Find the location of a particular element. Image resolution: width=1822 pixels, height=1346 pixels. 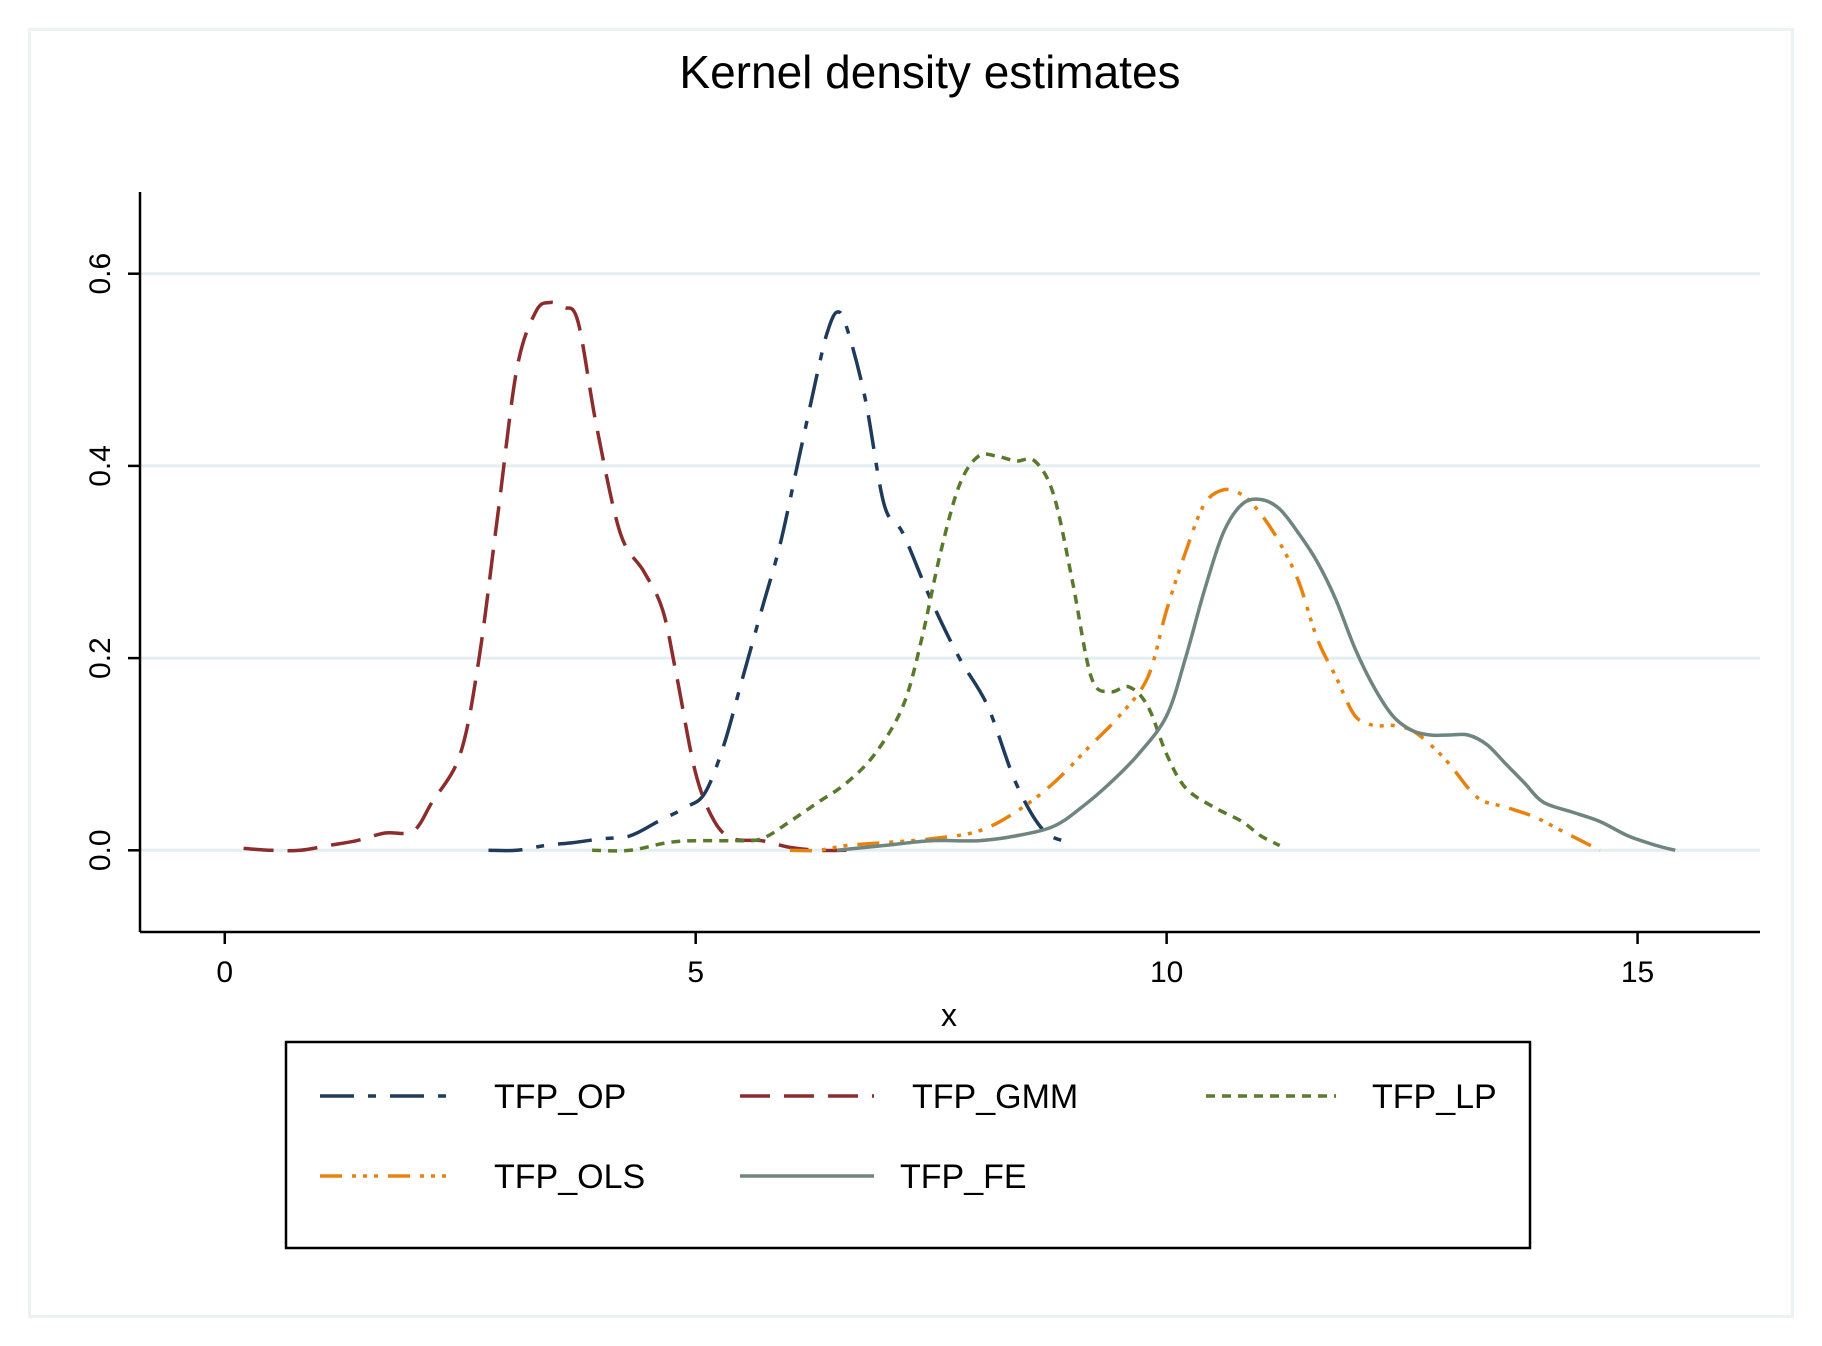

series-line-tfp-op is located at coordinates (781, 581).